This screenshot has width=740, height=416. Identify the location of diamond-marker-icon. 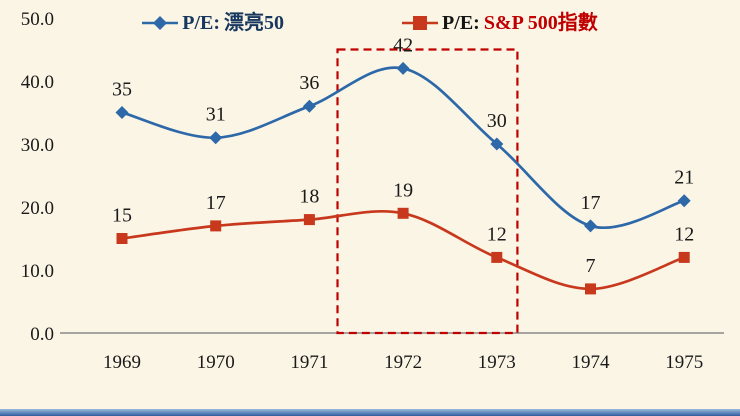
(160, 23).